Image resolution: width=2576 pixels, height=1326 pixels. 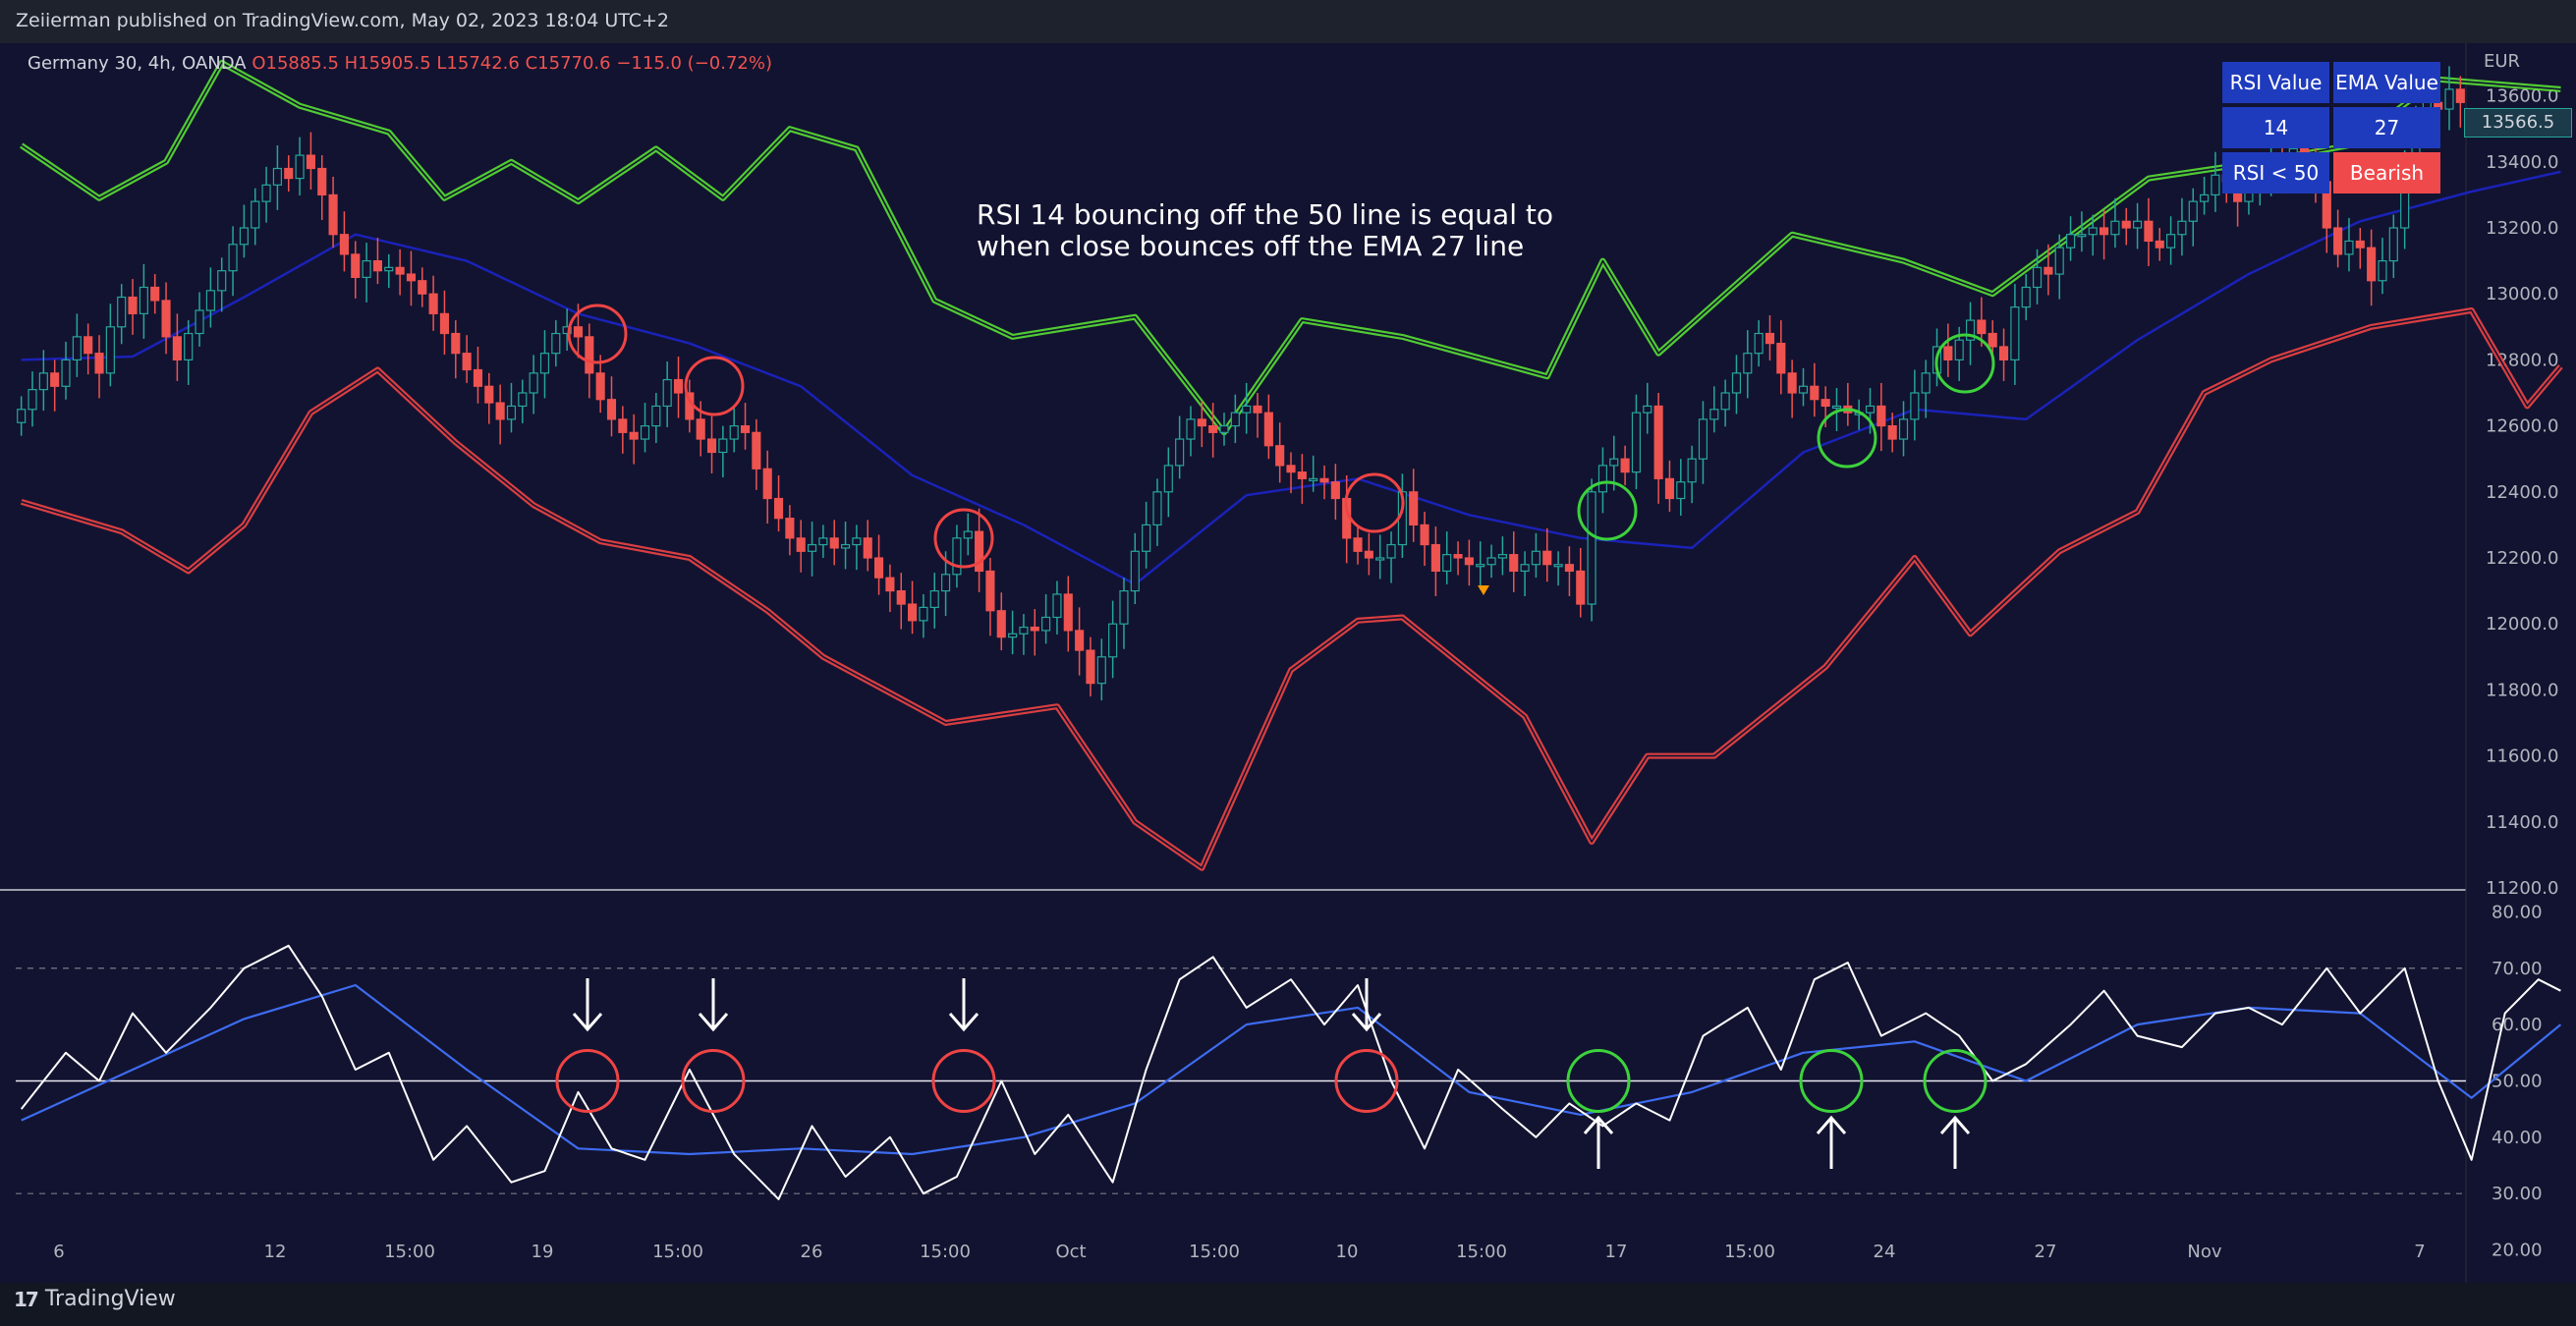 What do you see at coordinates (1607, 510) in the screenshot?
I see `bullish-bounce-circle` at bounding box center [1607, 510].